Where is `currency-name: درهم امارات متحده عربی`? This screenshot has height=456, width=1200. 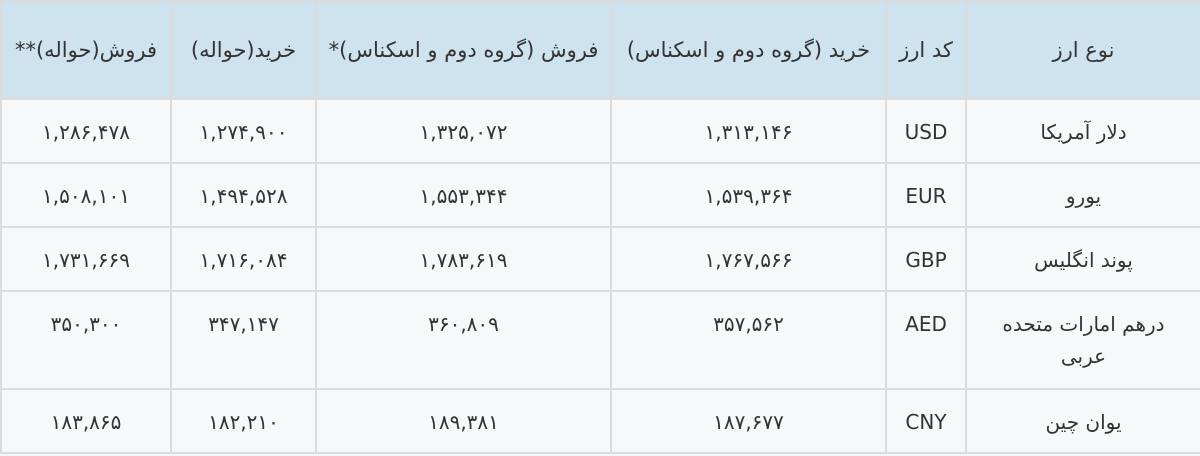 currency-name: درهم امارات متحده عربی is located at coordinates (1082, 340).